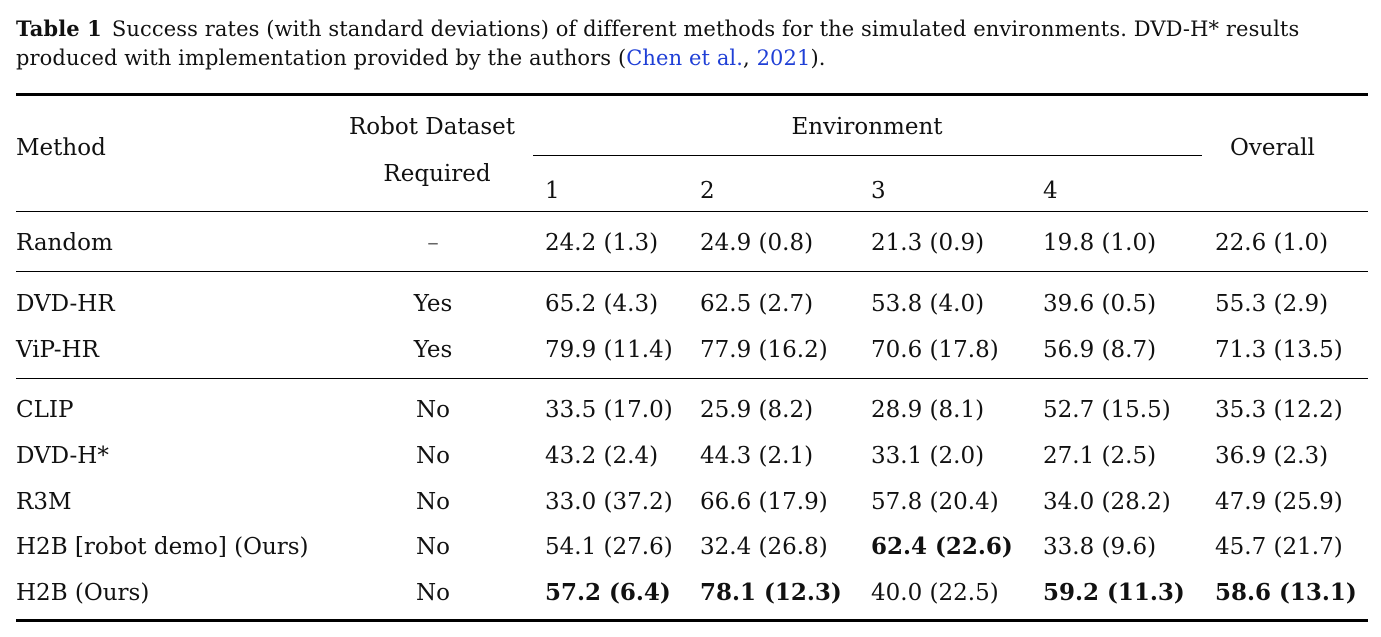  Describe the element at coordinates (707, 191) in the screenshot. I see `header-env-2: 2` at that location.